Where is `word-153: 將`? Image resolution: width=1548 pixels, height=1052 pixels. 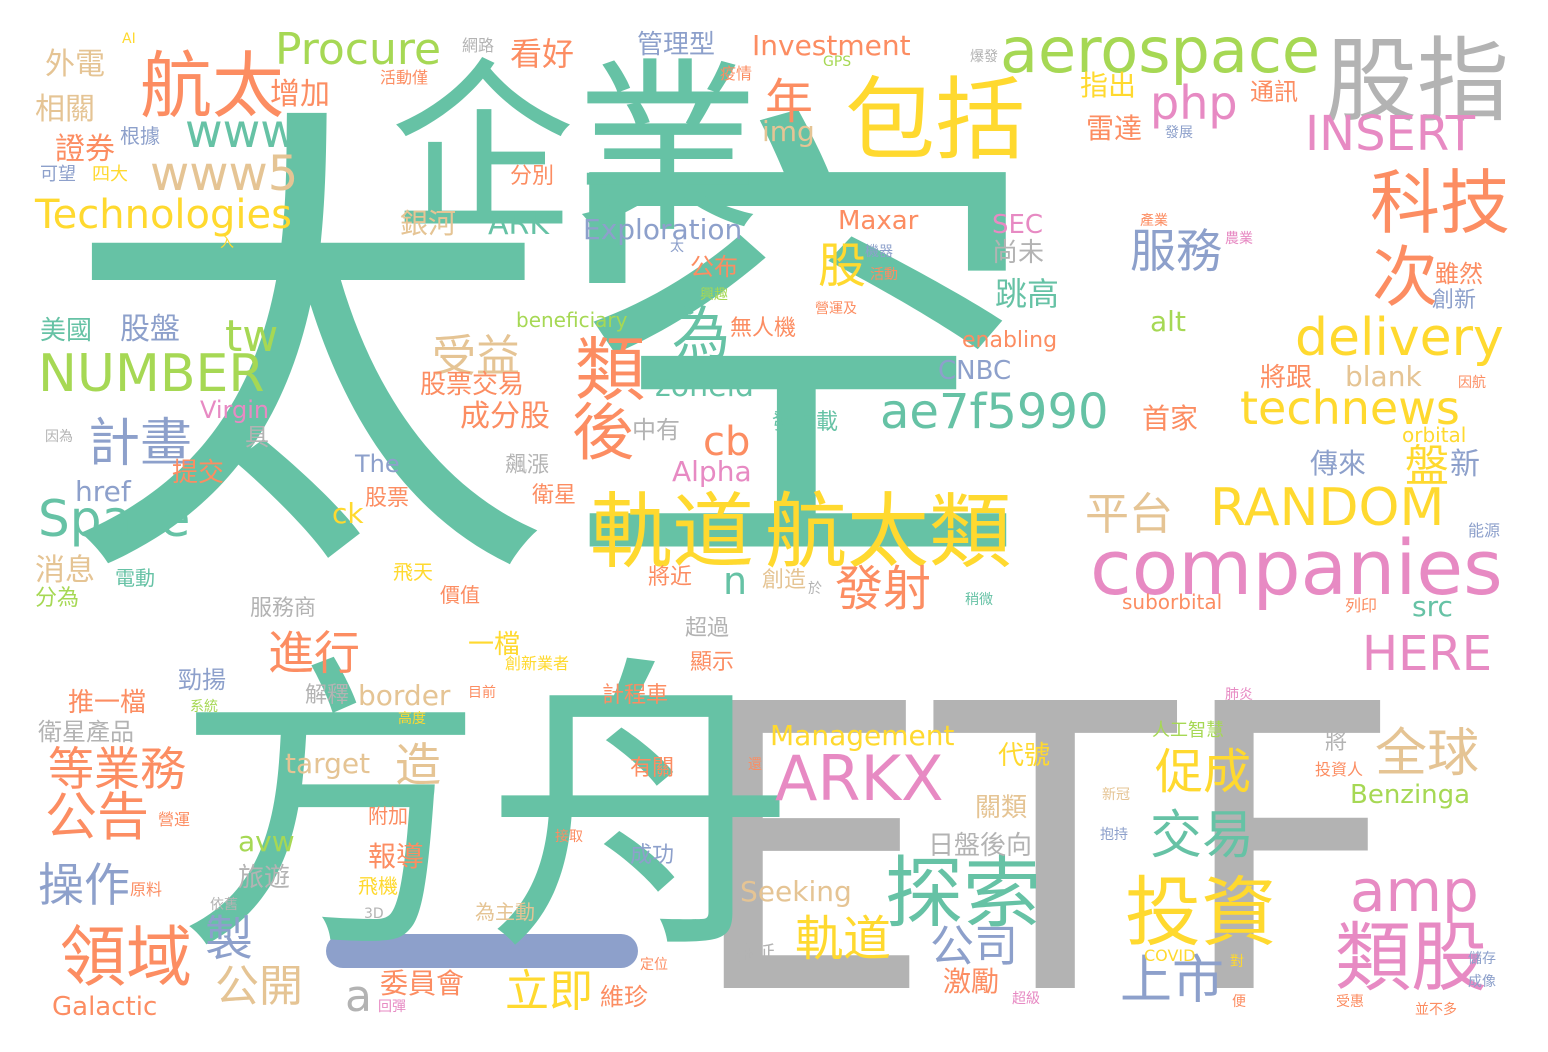
word-153: 將 is located at coordinates (1336, 742).